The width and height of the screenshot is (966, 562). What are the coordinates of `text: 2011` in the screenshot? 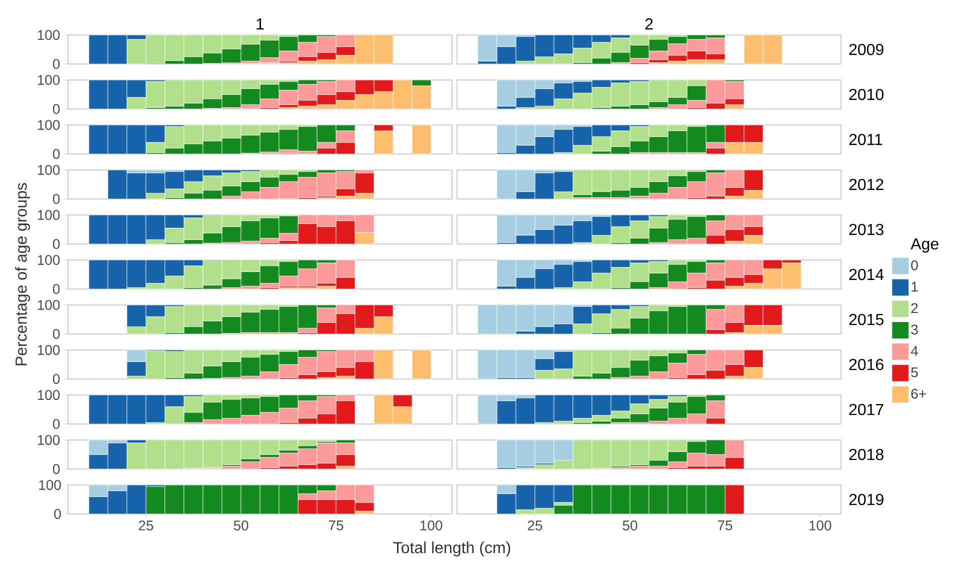 It's located at (865, 140).